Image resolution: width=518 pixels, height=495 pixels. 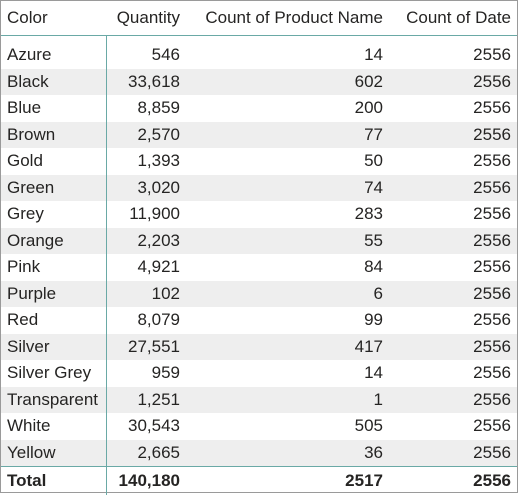 I want to click on cell-color: Azure, so click(x=53, y=52).